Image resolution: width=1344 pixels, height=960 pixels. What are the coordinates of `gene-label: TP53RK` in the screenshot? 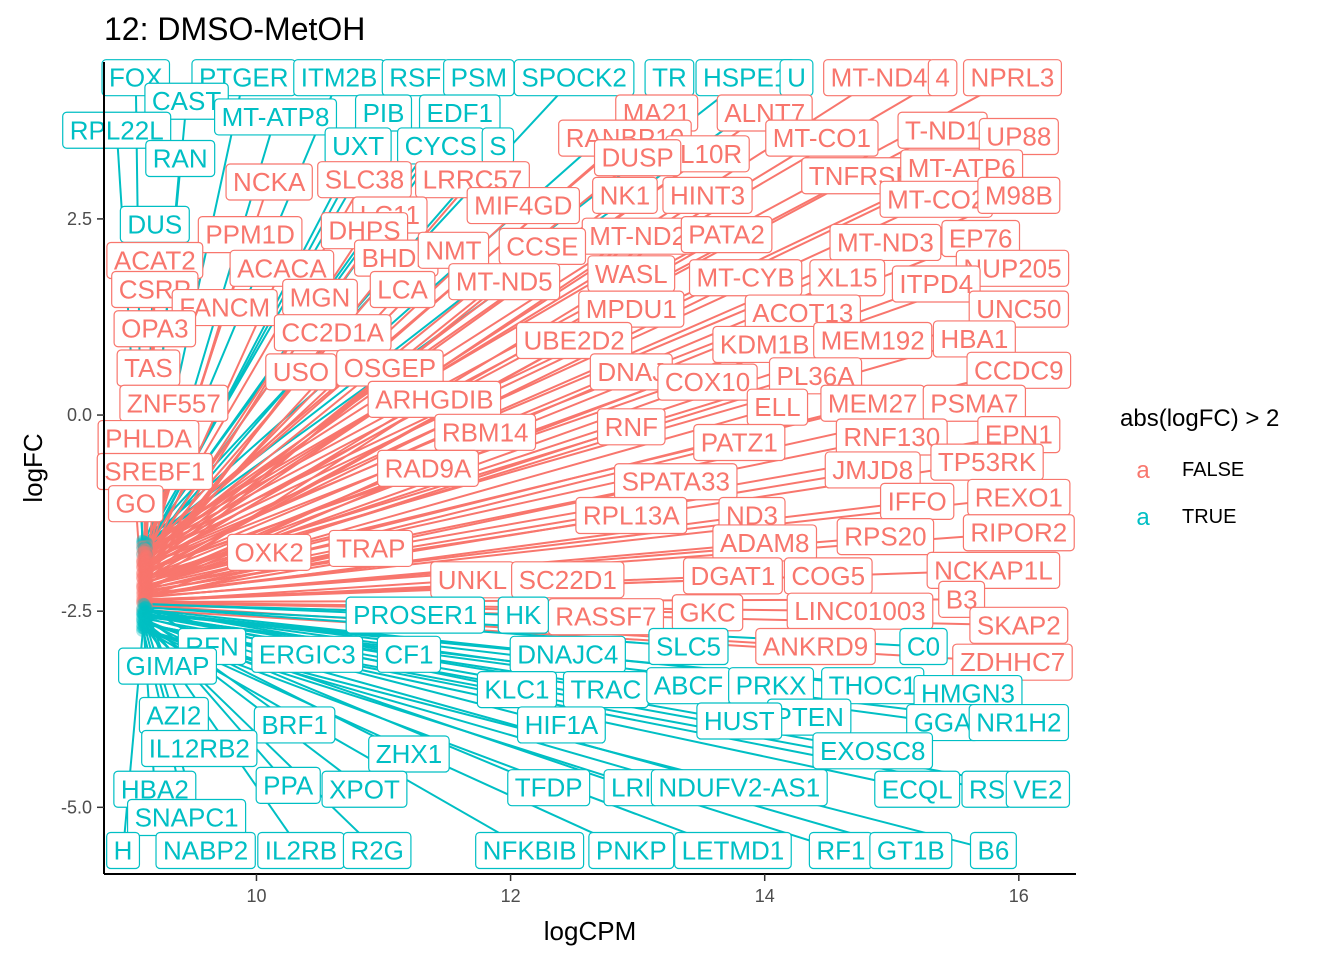 It's located at (987, 462).